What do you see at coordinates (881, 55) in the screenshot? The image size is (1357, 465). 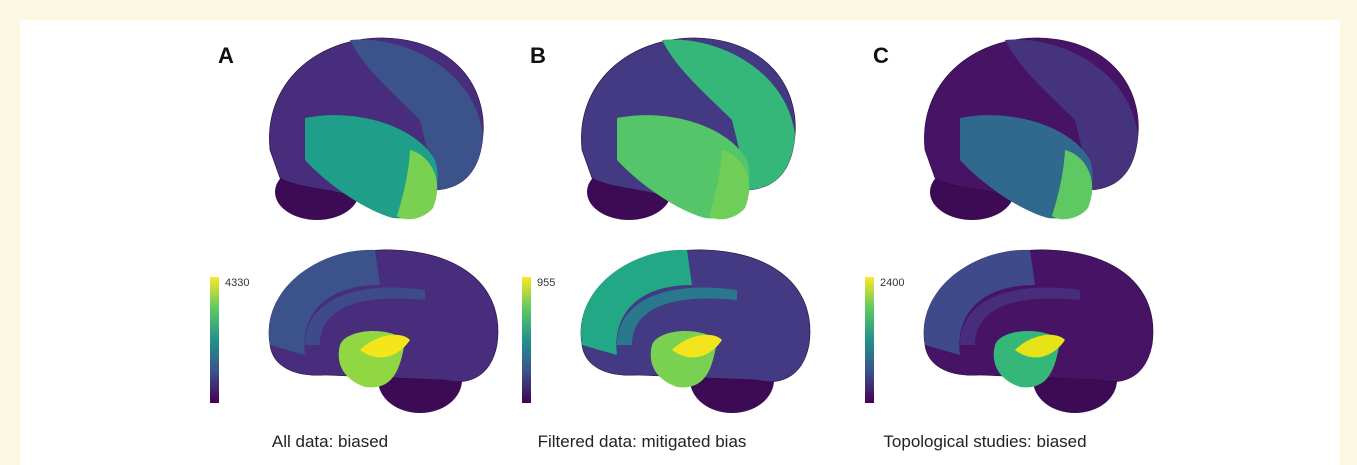 I see `panel-label: C` at bounding box center [881, 55].